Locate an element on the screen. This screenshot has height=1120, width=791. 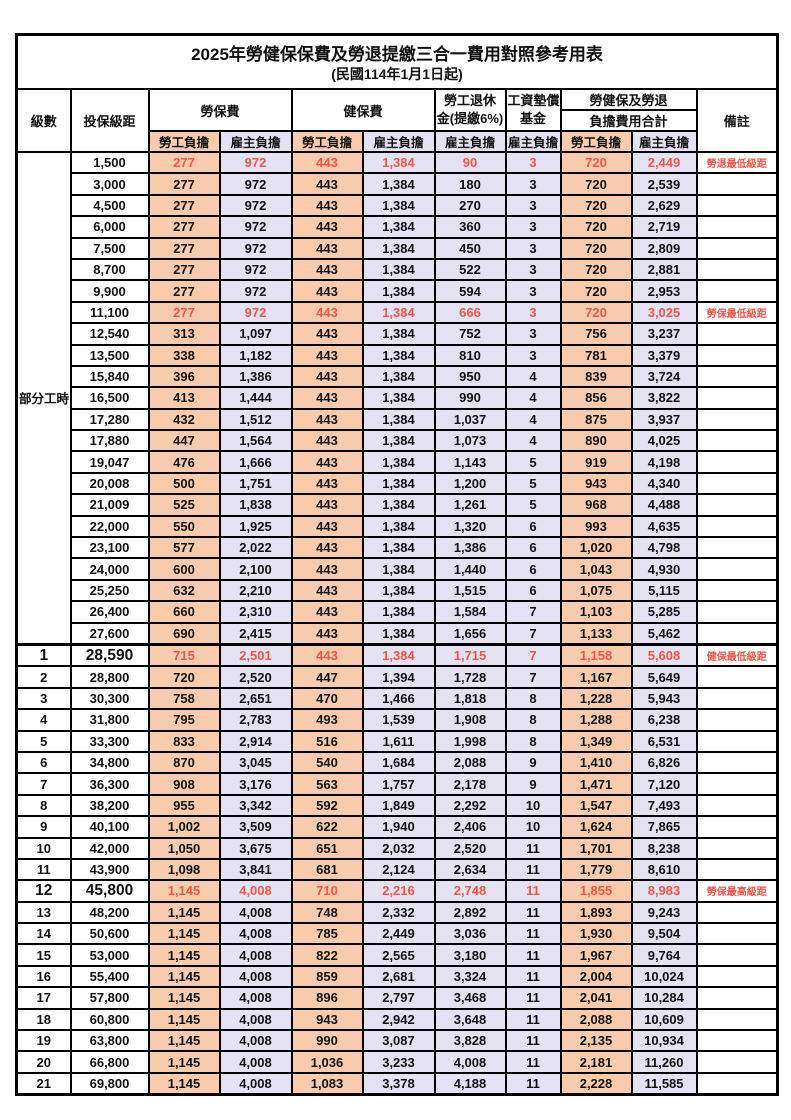
cell-bracket: 3,000 is located at coordinates (109, 184).